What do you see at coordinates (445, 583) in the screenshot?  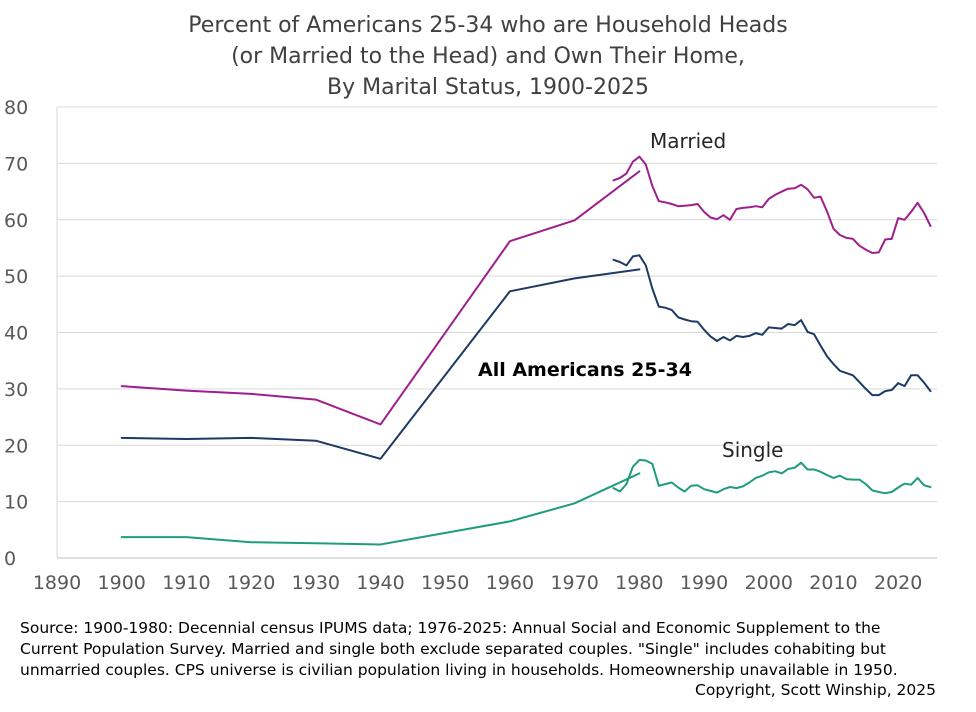 I see `x-tick-label: 1950` at bounding box center [445, 583].